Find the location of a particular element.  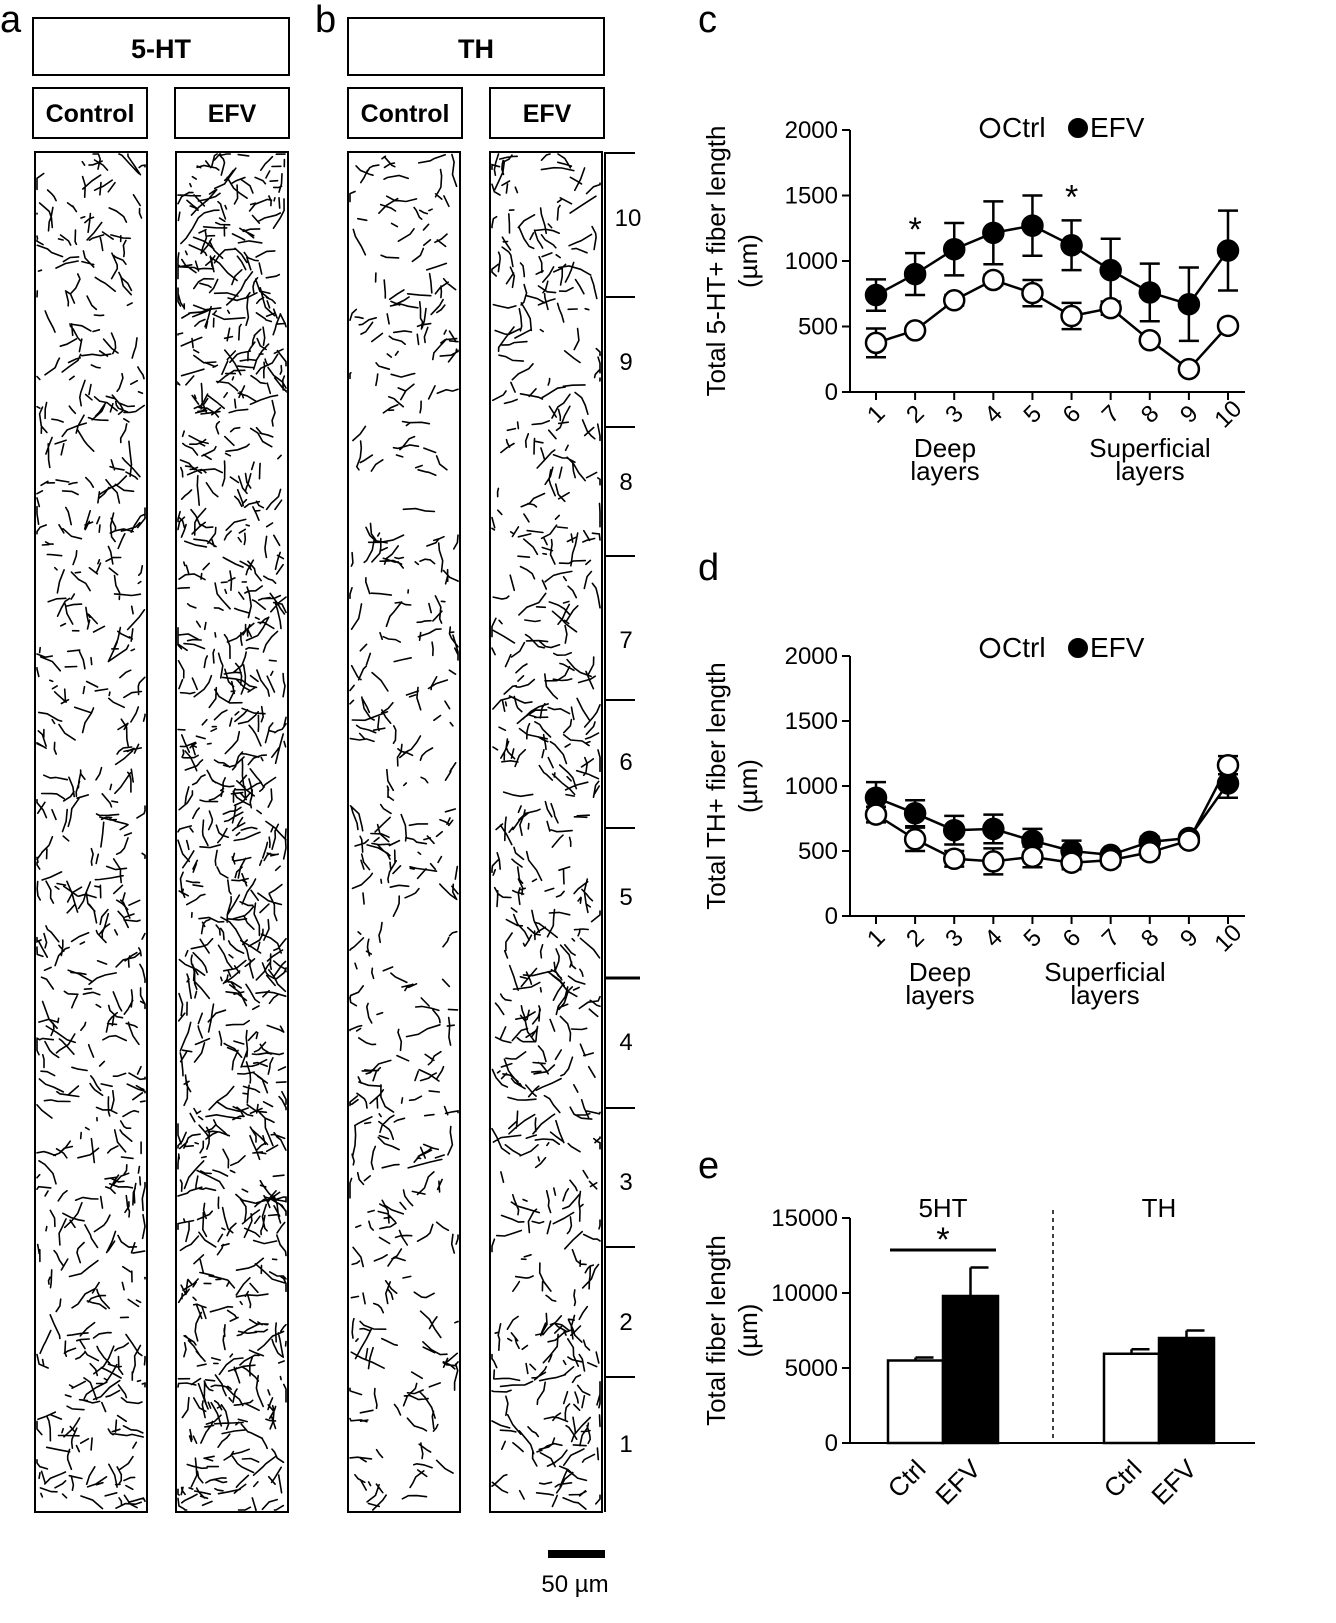

panel-b-efv-box is located at coordinates (547, 113).